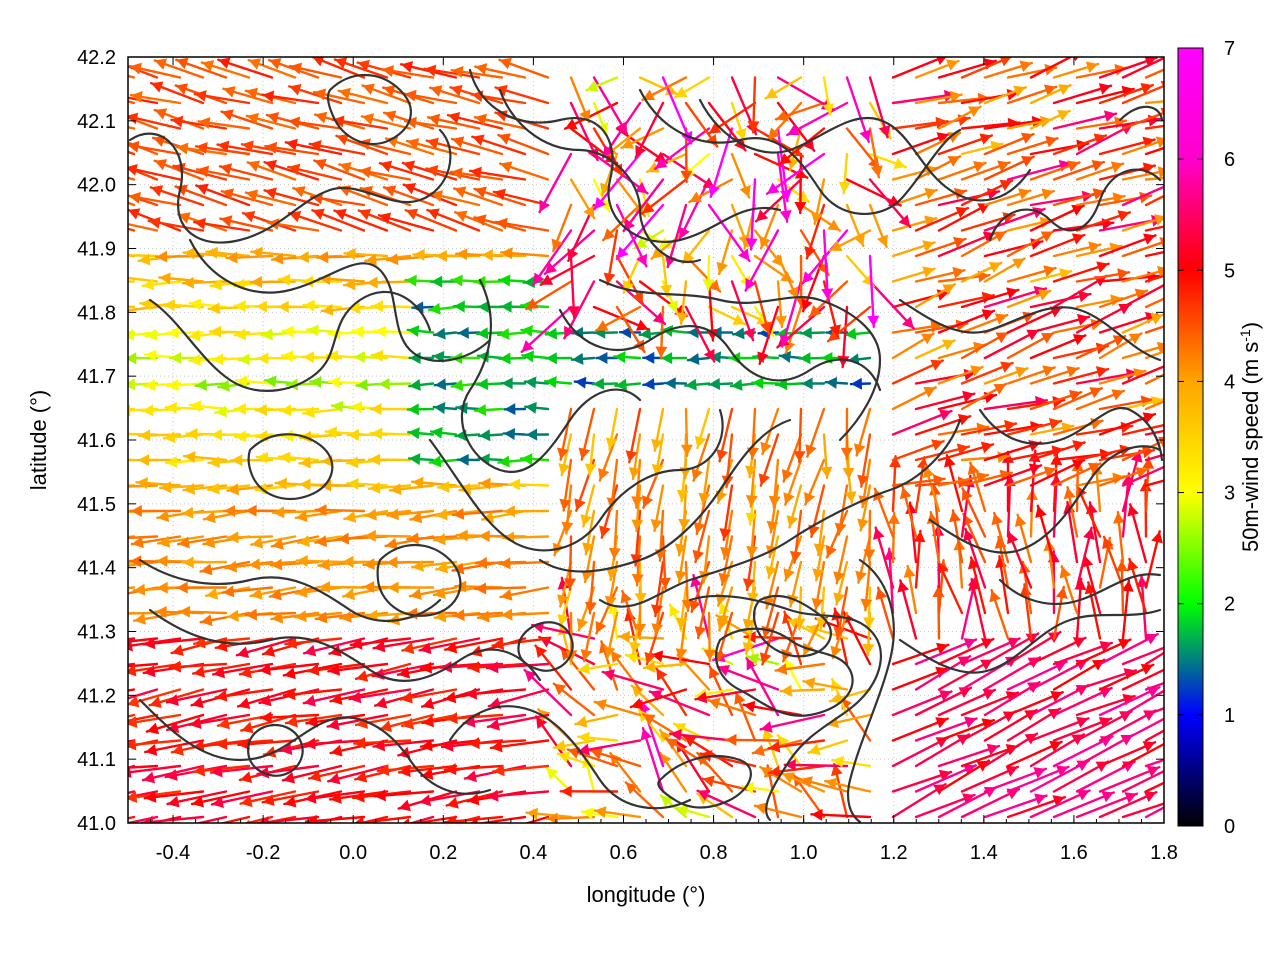 The height and width of the screenshot is (960, 1280). Describe the element at coordinates (1164, 853) in the screenshot. I see `x-tick-label: 1.8` at that location.